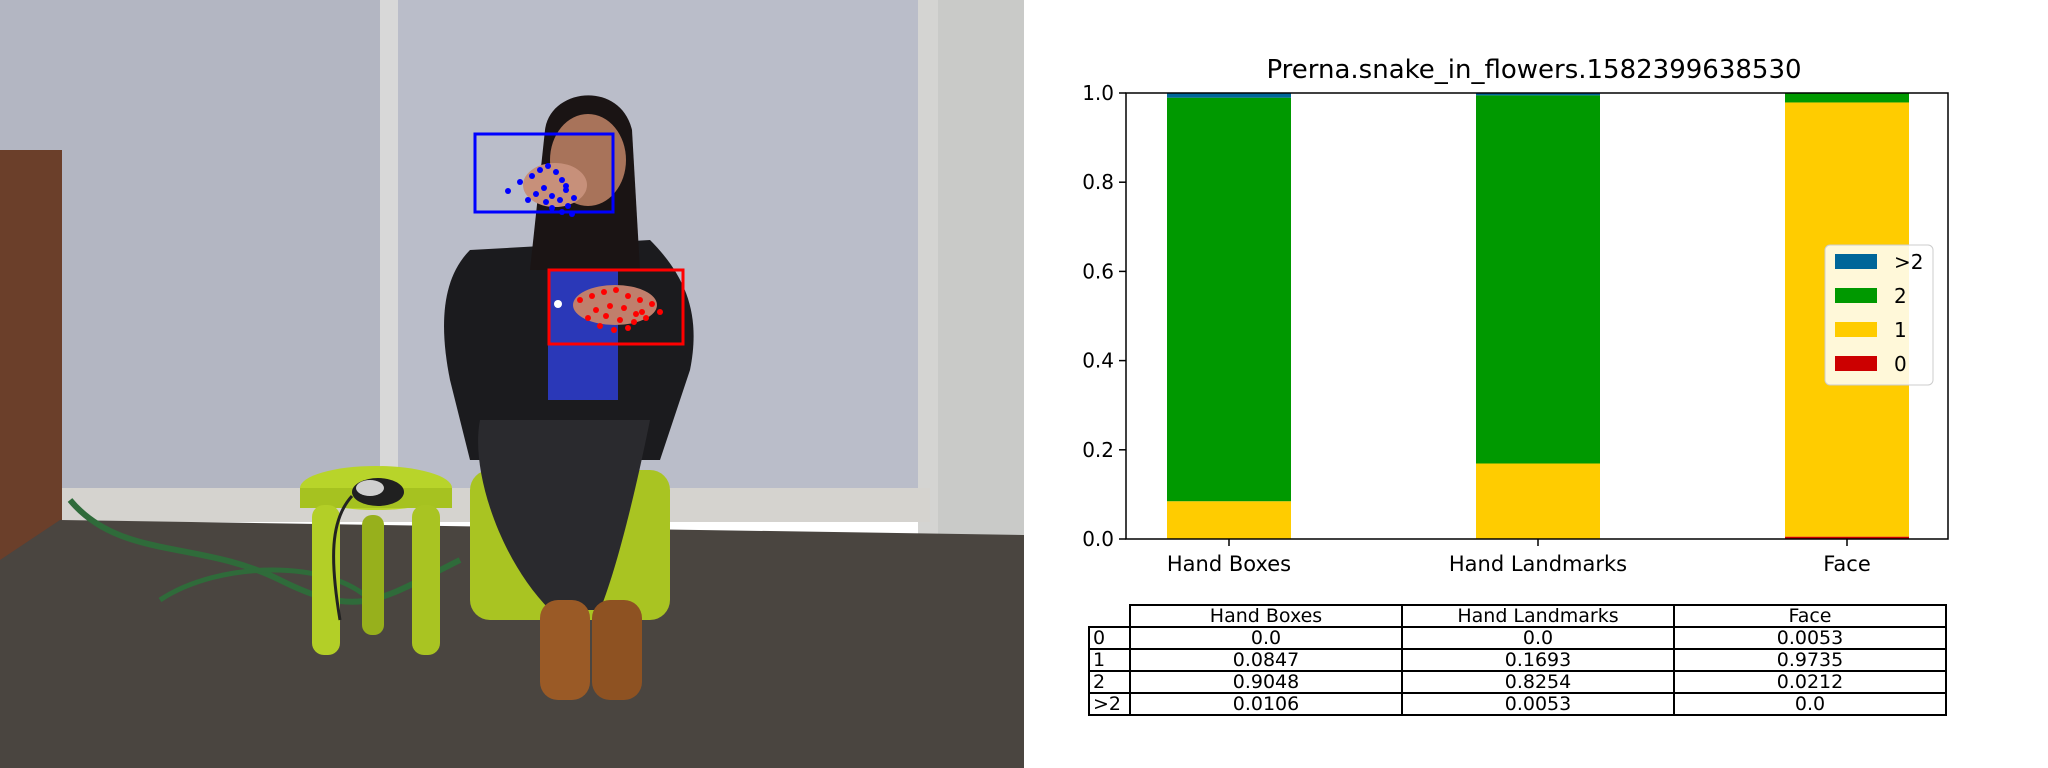 Image resolution: width=2048 pixels, height=768 pixels. I want to click on table-header-row: Hand Boxes Hand Landmarks Face, so click(1518, 616).